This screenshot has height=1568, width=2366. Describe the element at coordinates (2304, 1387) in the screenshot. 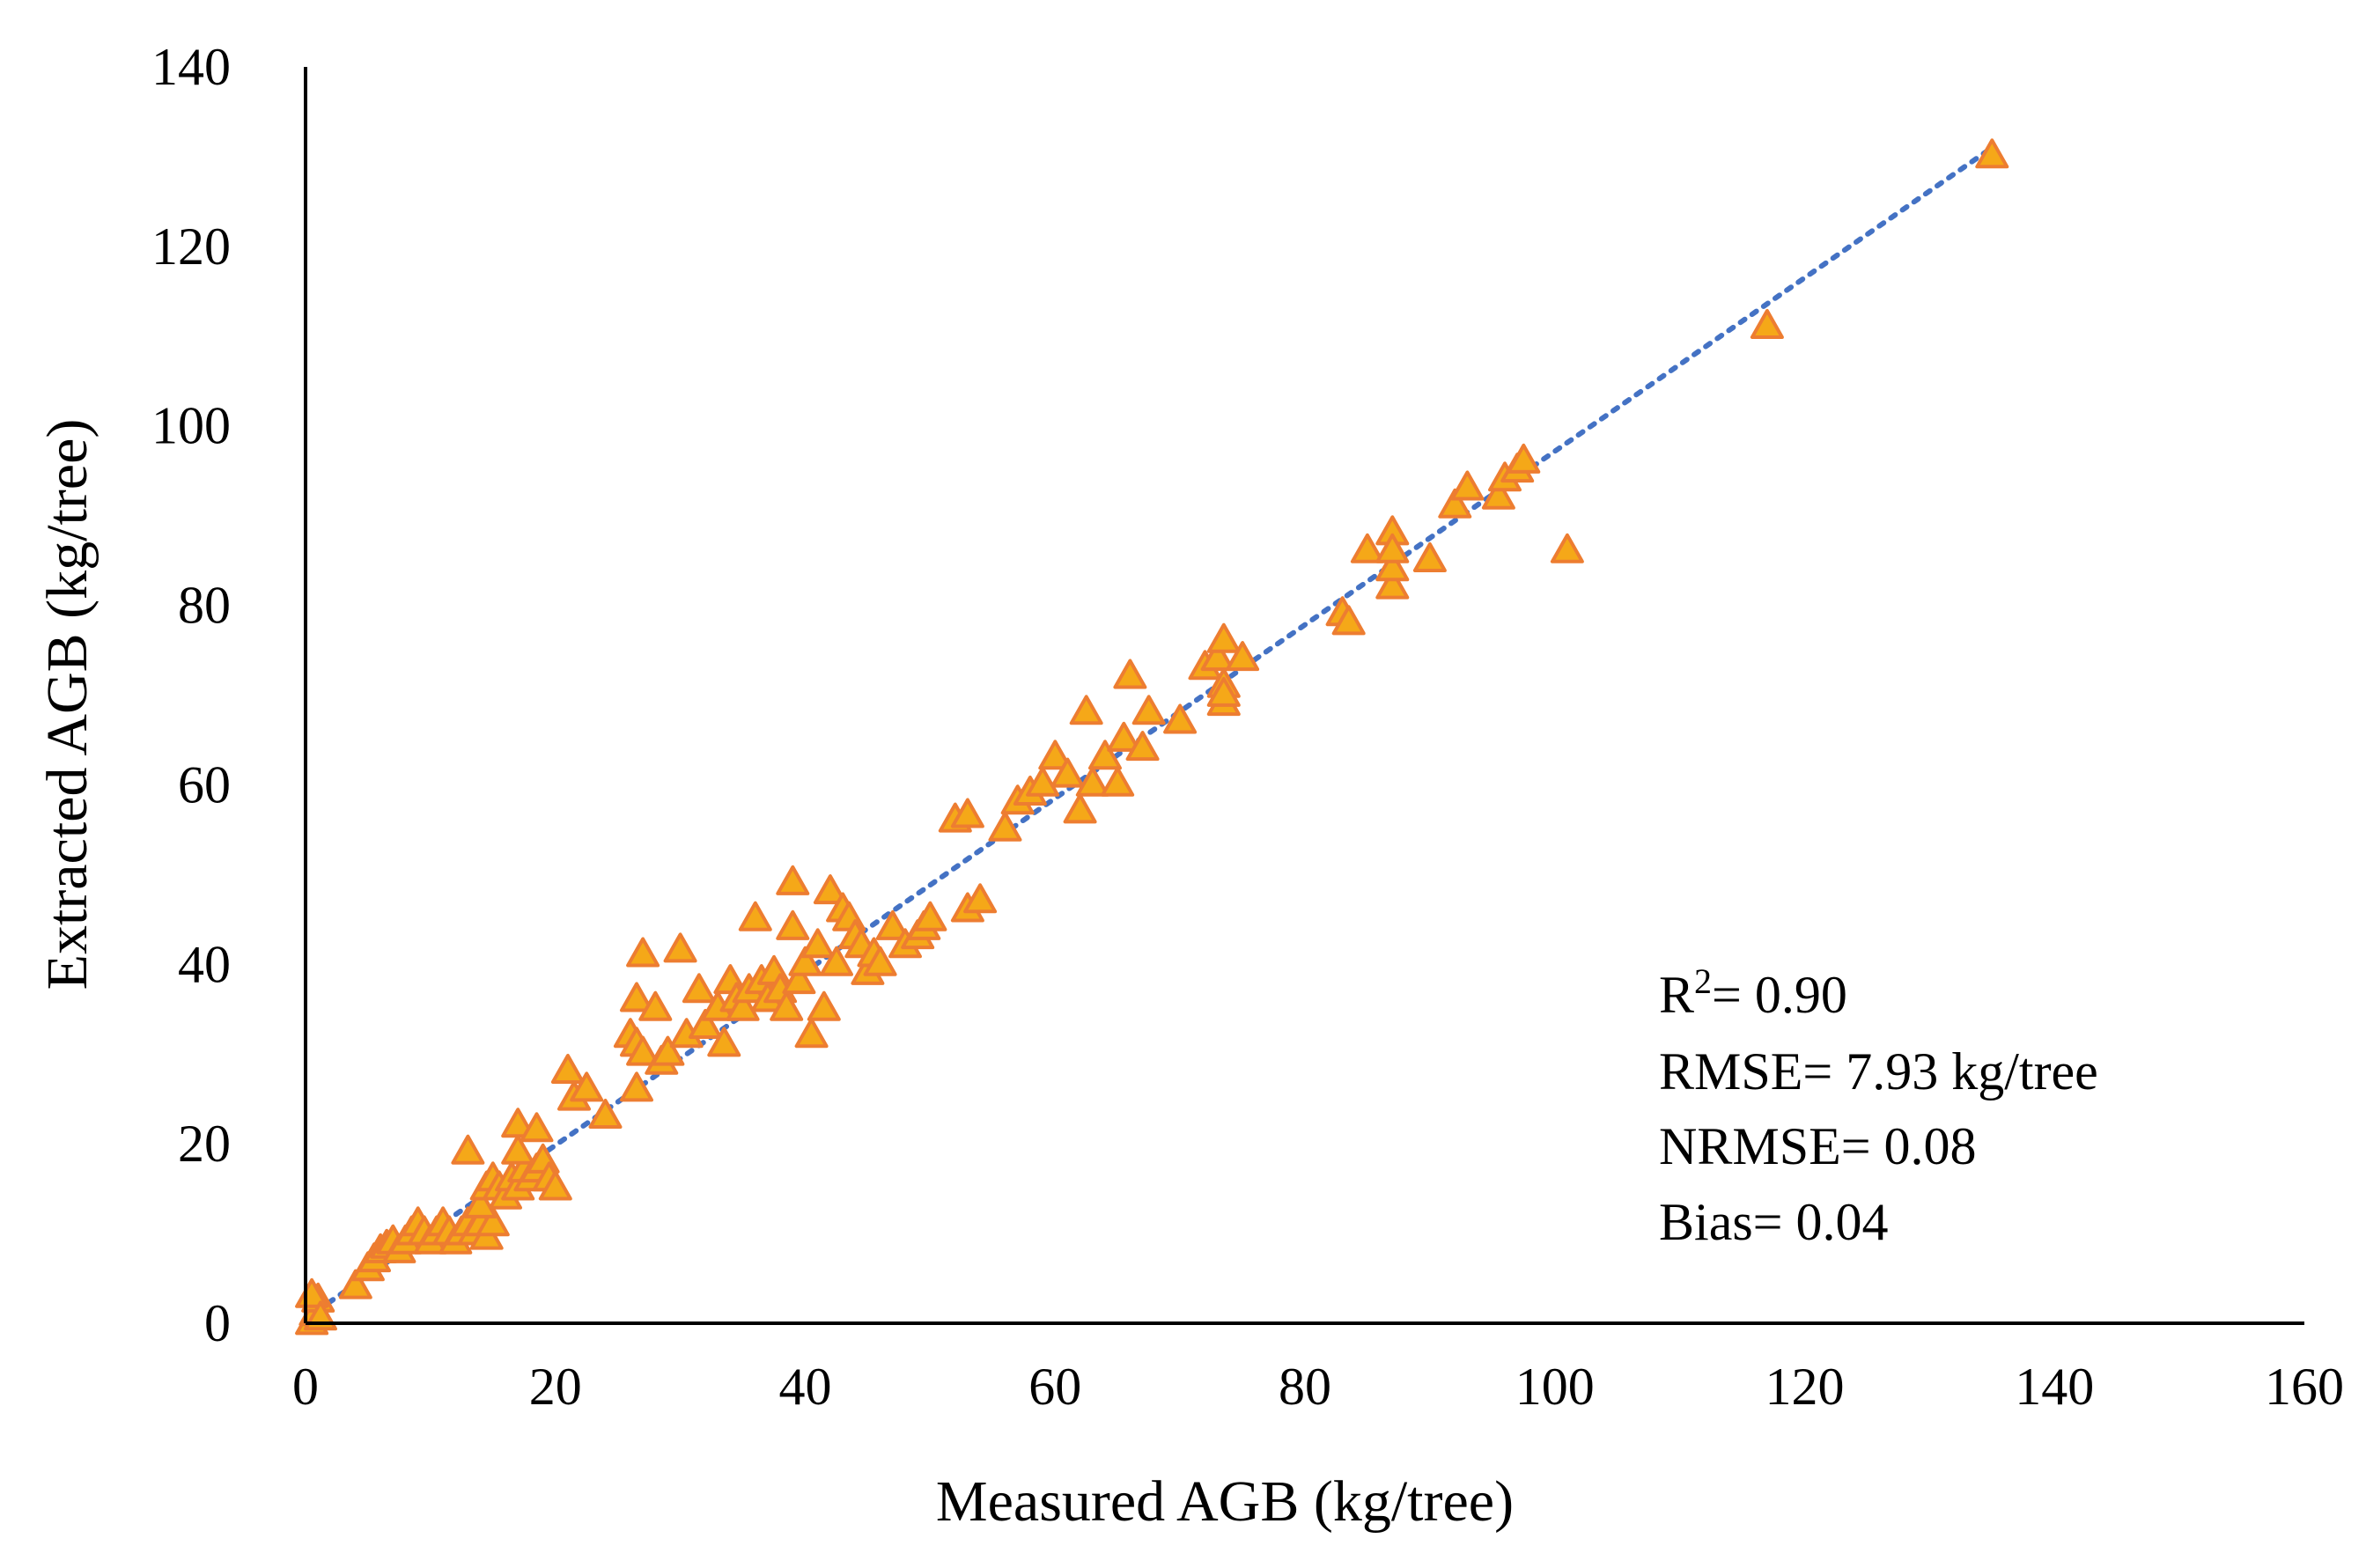

I see `x-tick-label: 160` at that location.